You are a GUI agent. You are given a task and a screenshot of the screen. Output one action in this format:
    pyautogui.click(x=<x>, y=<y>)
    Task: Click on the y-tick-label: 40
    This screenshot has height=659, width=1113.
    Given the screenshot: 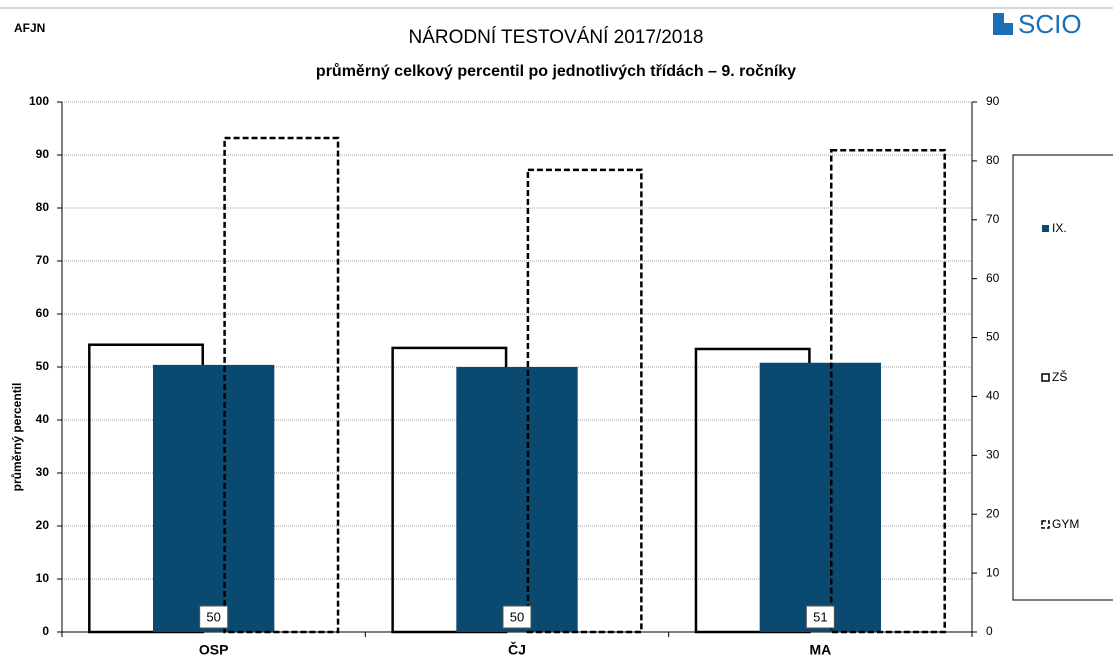 What is the action you would take?
    pyautogui.click(x=43, y=419)
    